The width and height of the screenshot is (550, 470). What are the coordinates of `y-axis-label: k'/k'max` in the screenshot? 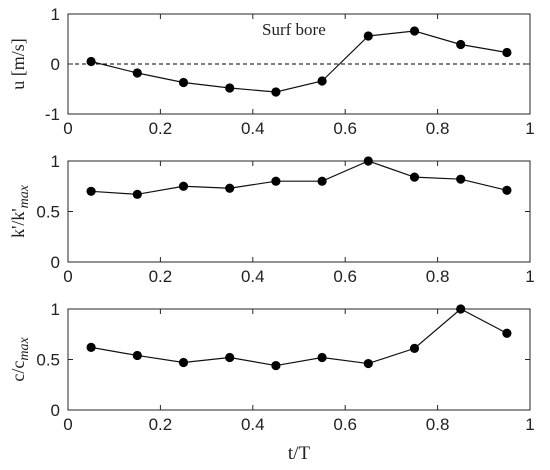 It's located at (20, 211).